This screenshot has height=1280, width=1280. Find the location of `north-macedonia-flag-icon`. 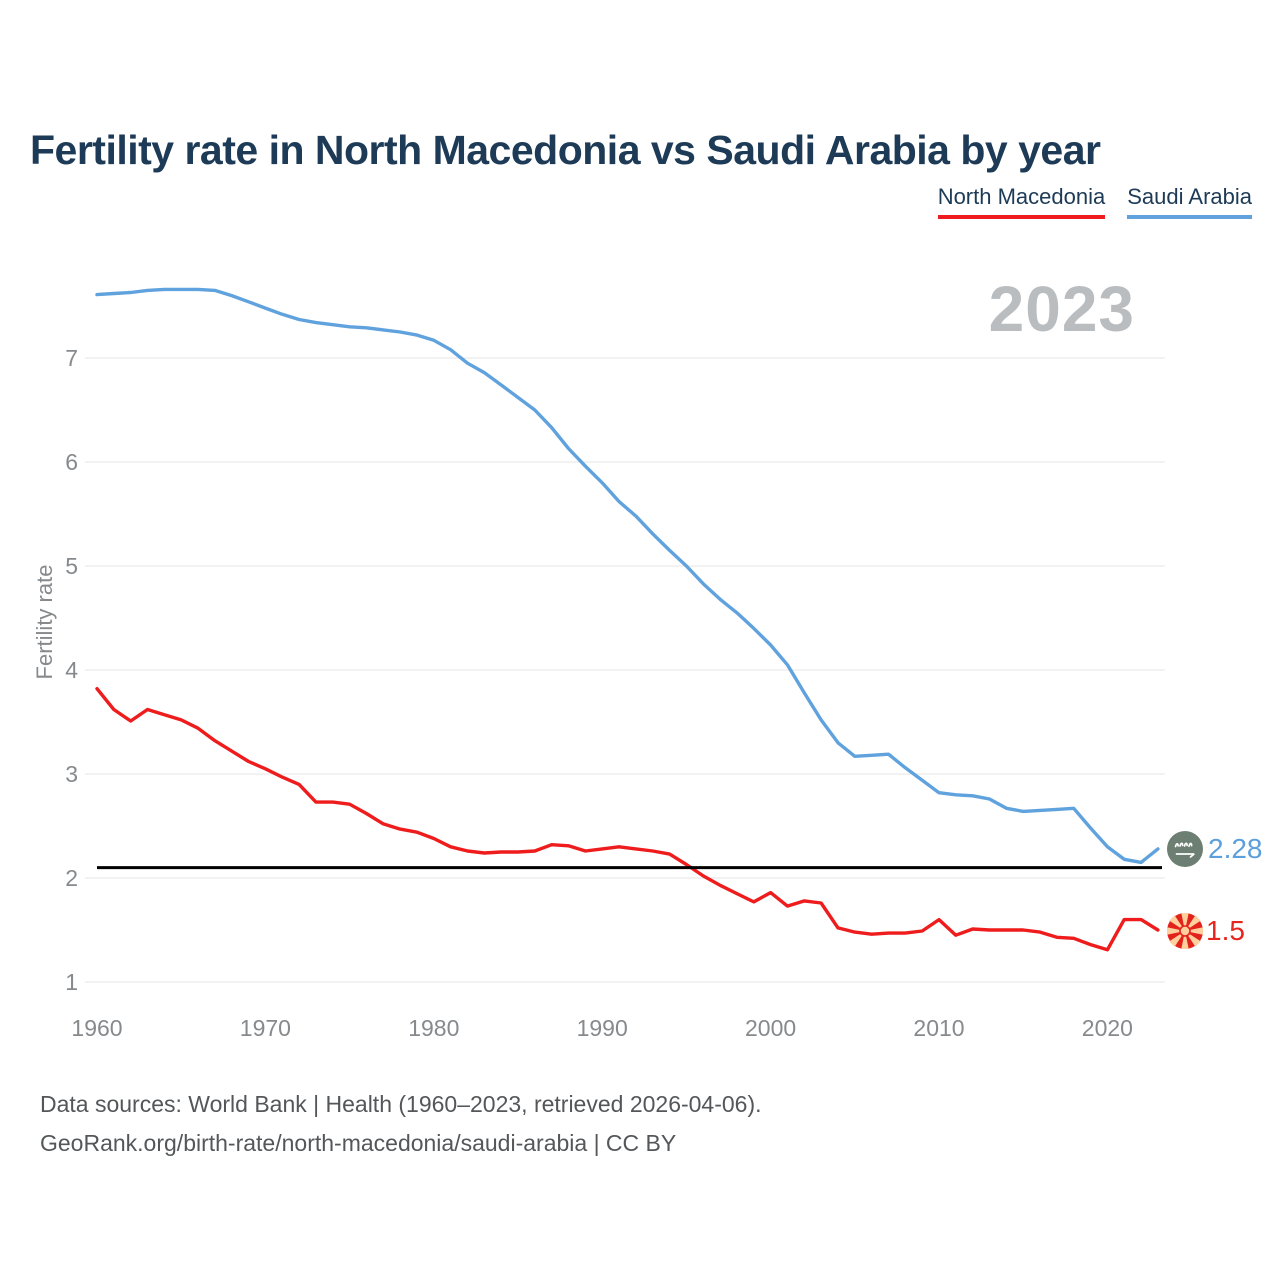

north-macedonia-flag-icon is located at coordinates (1185, 931).